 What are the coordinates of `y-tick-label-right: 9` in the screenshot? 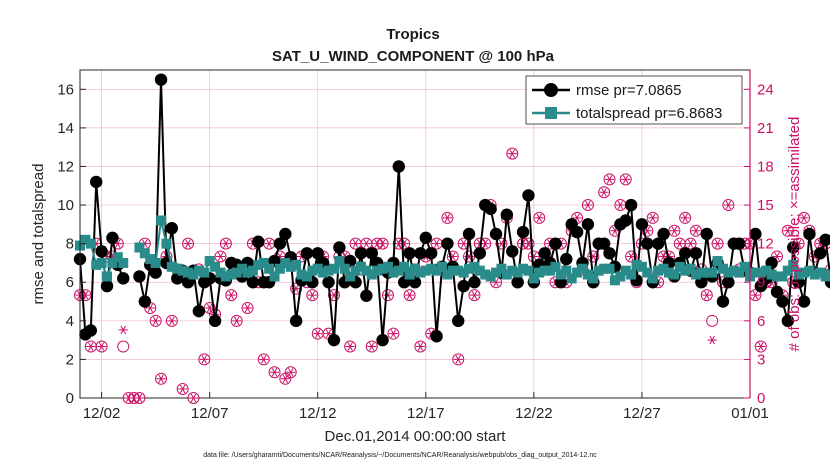 It's located at (761, 282).